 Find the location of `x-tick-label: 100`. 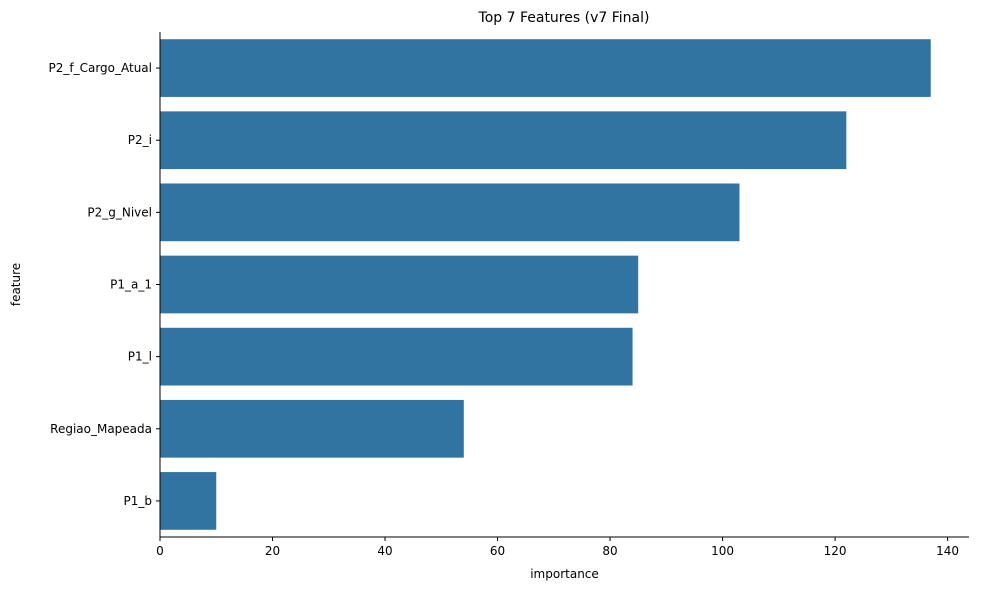

x-tick-label: 100 is located at coordinates (722, 551).